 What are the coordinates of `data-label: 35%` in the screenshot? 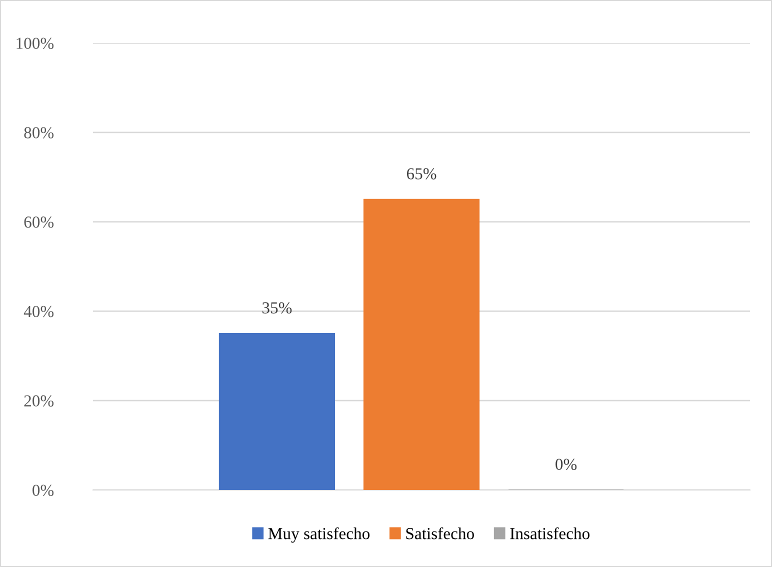 It's located at (277, 308).